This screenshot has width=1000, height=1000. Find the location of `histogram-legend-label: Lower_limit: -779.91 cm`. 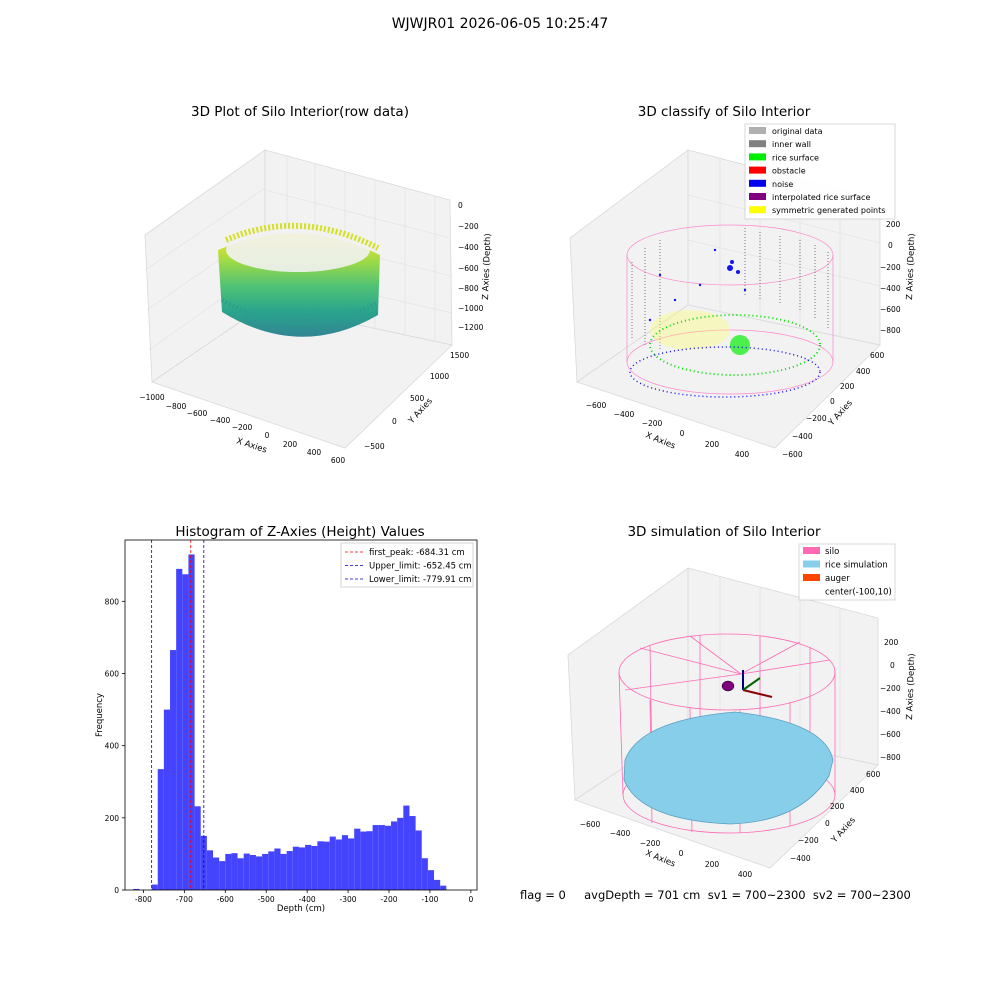

histogram-legend-label: Lower_limit: -779.91 cm is located at coordinates (420, 580).